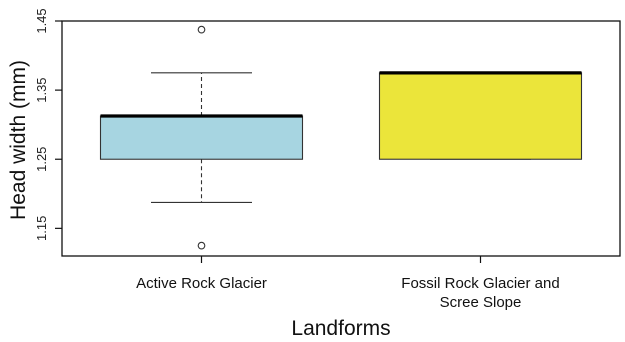 This screenshot has height=342, width=625. What do you see at coordinates (41, 20) in the screenshot?
I see `y-tick-label: 1.45` at bounding box center [41, 20].